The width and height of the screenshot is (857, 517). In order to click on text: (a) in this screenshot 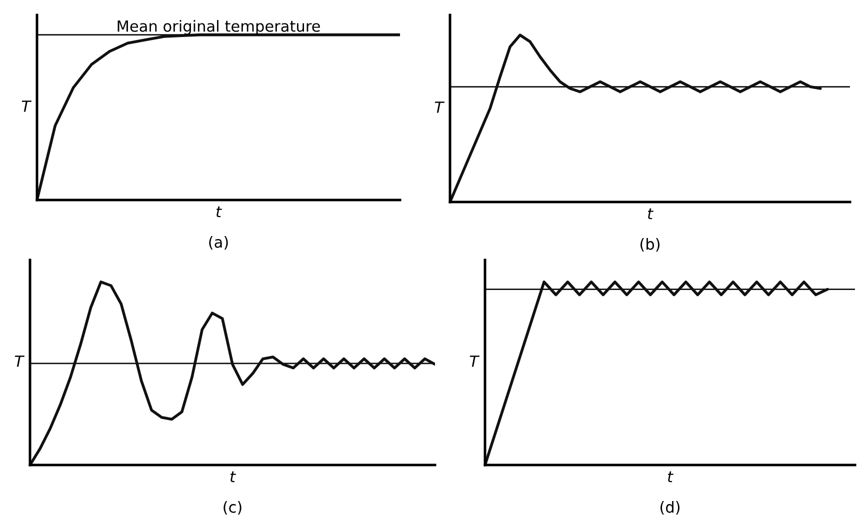, I will do `click(218, 243)`.